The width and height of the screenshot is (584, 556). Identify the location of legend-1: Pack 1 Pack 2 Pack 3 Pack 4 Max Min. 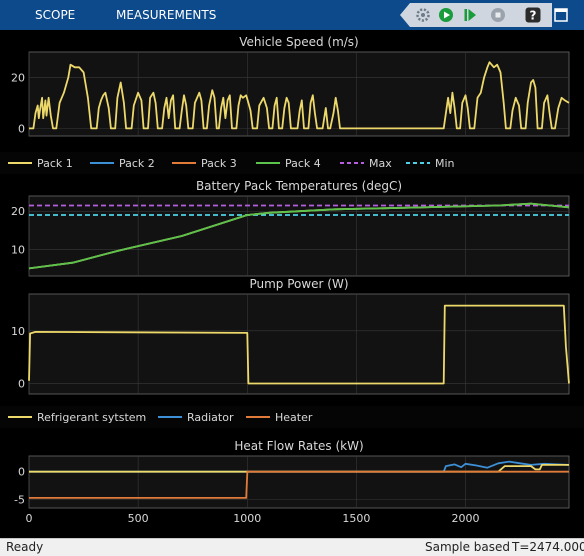
(292, 163).